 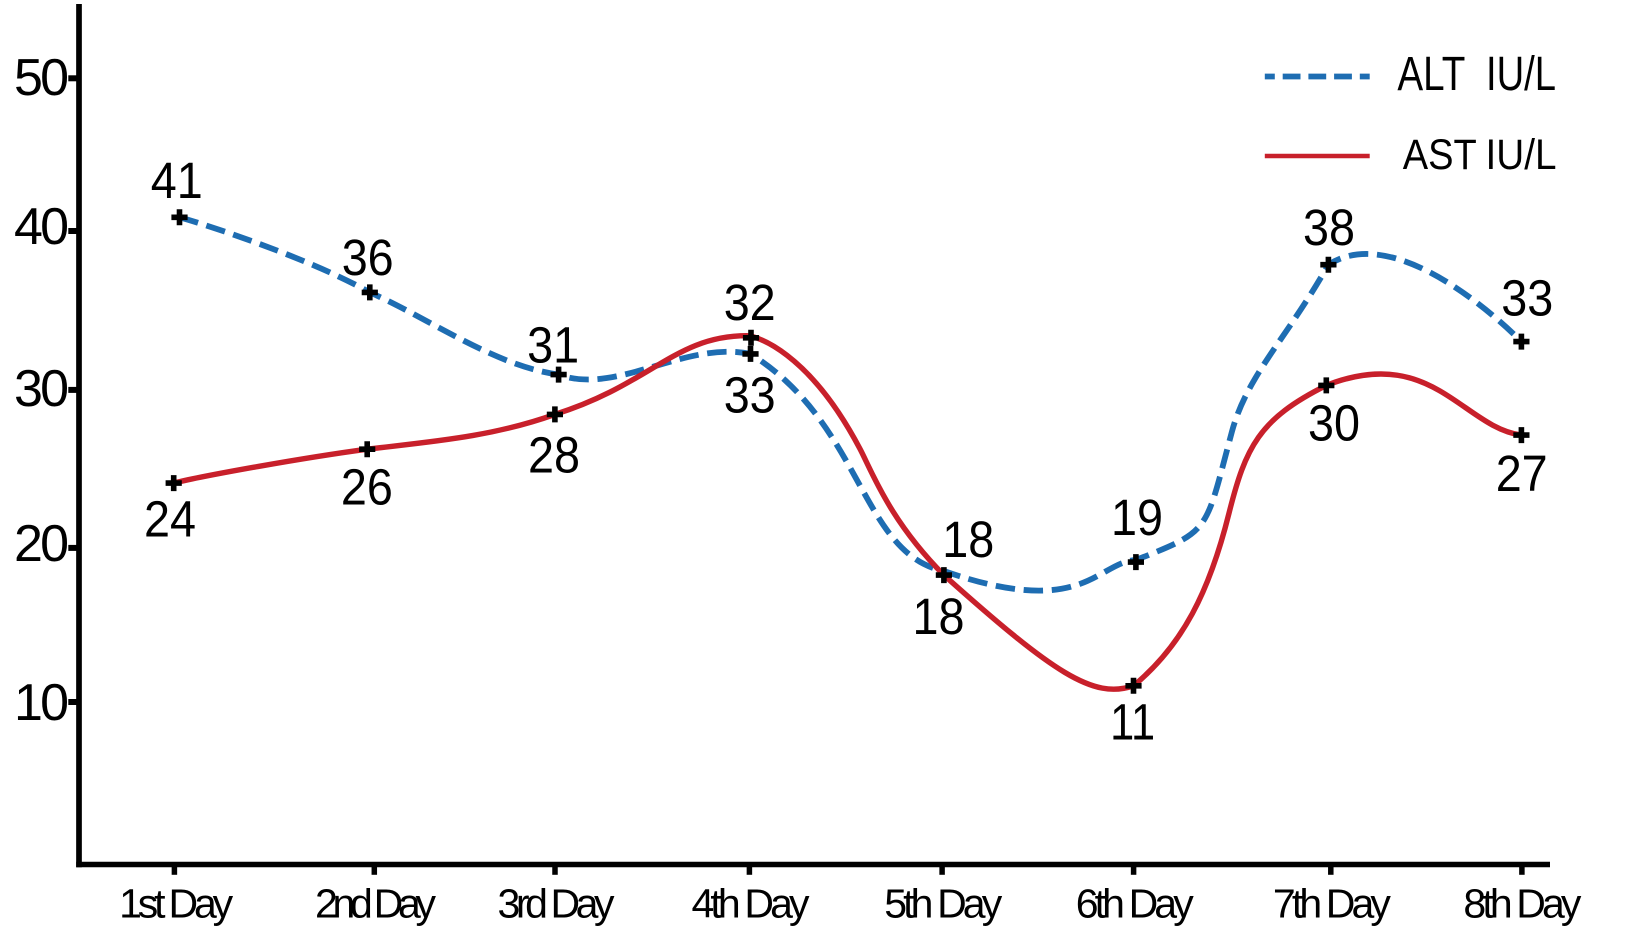 I want to click on svg-text: 20, so click(x=41, y=544).